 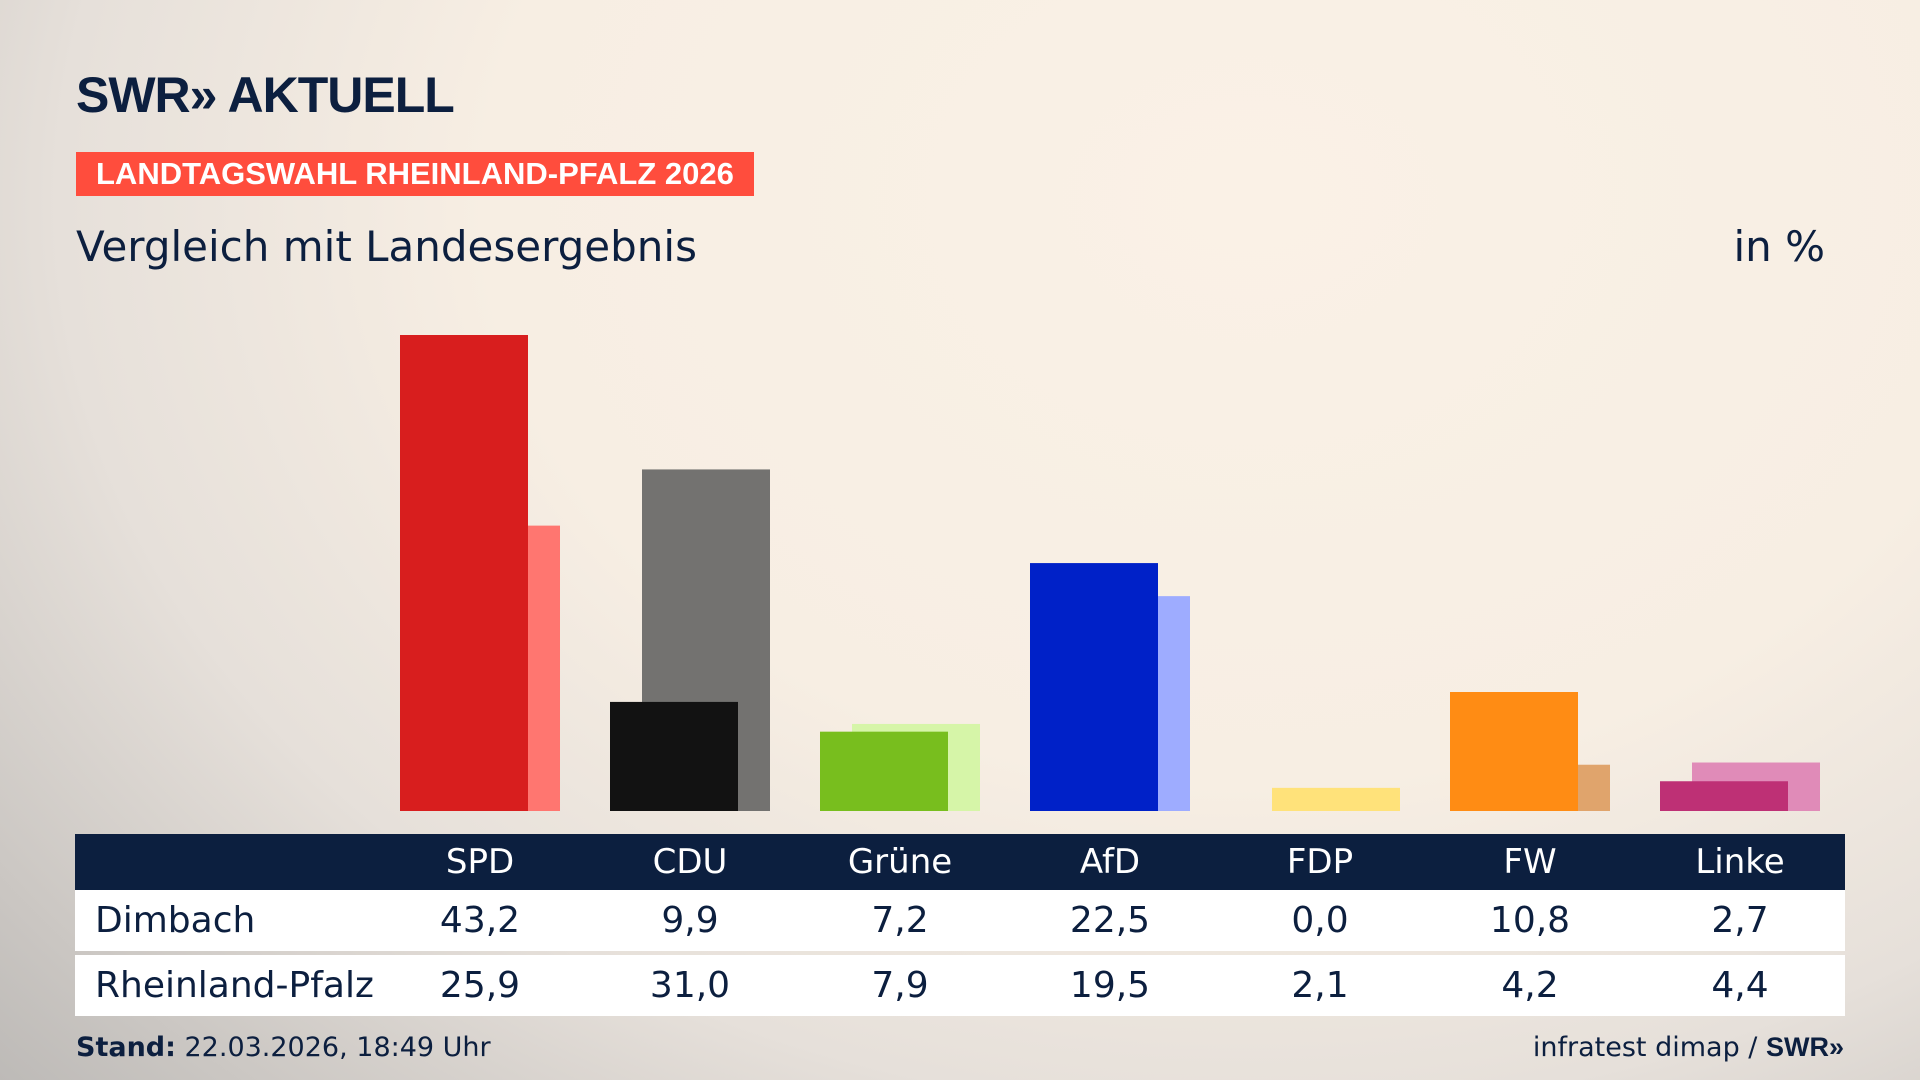 What do you see at coordinates (900, 862) in the screenshot?
I see `column-header-gruene: Grüne` at bounding box center [900, 862].